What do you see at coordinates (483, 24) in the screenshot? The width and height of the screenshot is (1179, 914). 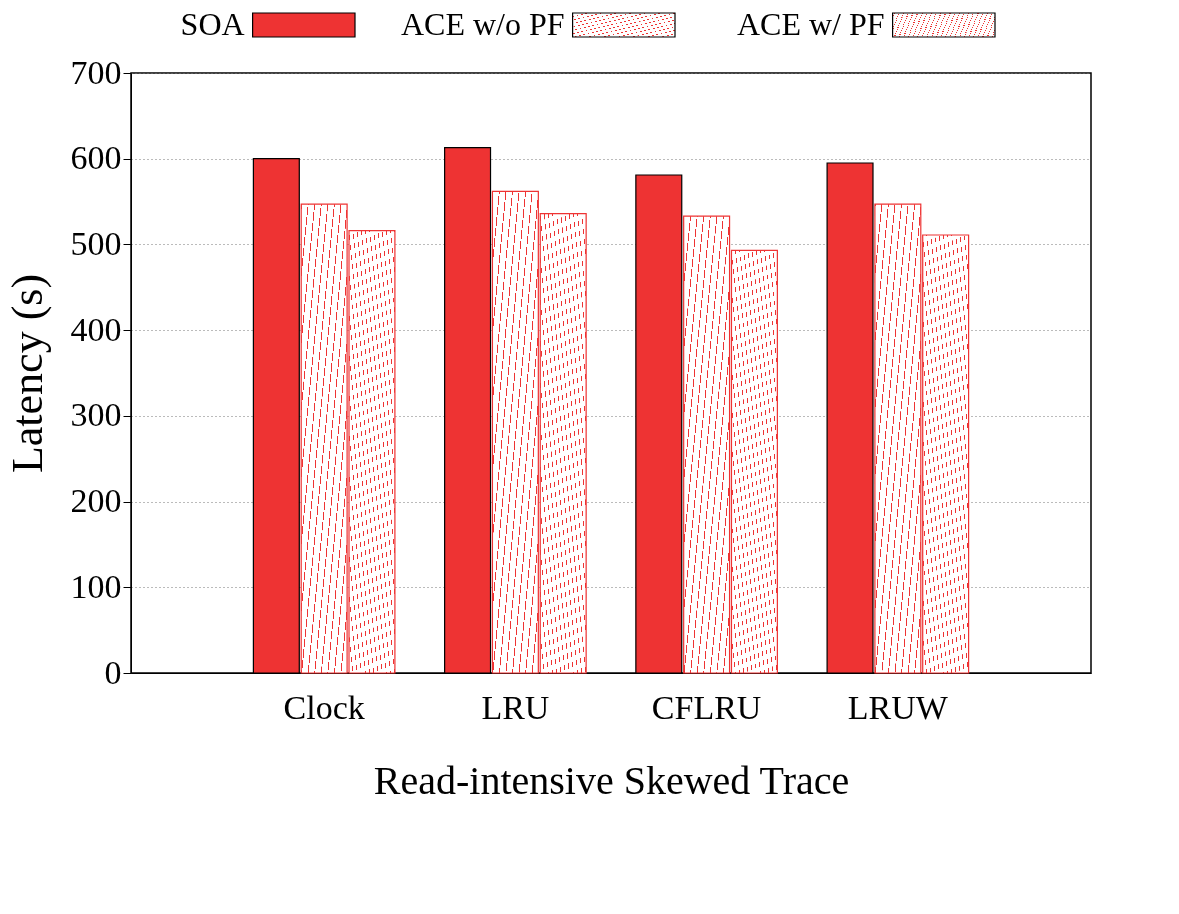 I see `legend-label: ACE w/o PF` at bounding box center [483, 24].